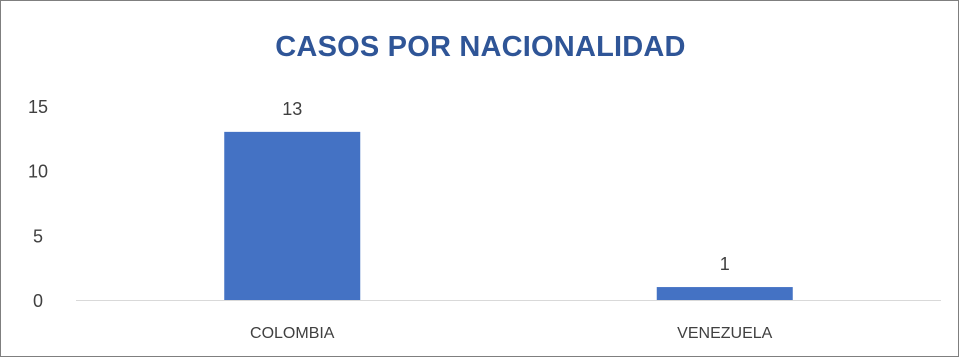 This screenshot has width=959, height=358. Describe the element at coordinates (724, 293) in the screenshot. I see `bar-venezuela` at that location.